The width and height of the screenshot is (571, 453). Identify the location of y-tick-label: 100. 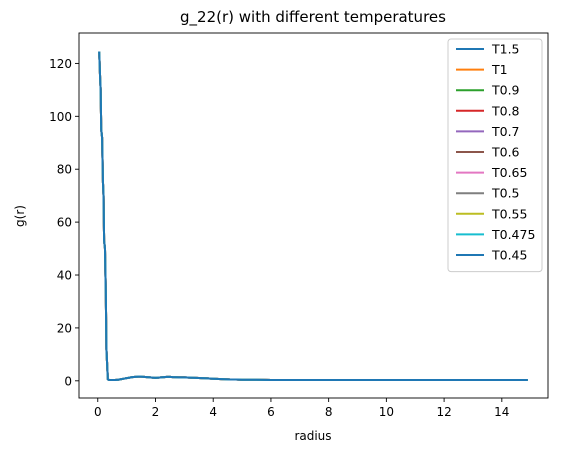
(60, 117).